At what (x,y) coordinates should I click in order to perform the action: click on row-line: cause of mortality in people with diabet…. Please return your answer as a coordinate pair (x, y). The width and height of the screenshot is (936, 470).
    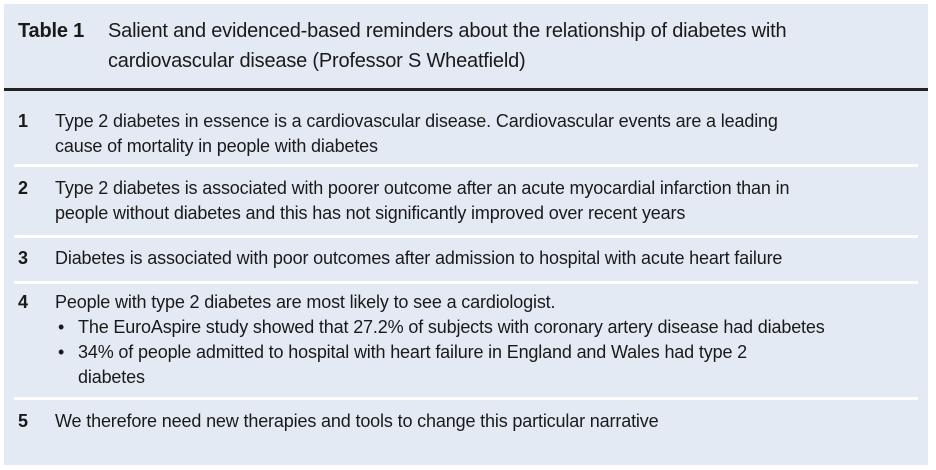
    Looking at the image, I should click on (216, 146).